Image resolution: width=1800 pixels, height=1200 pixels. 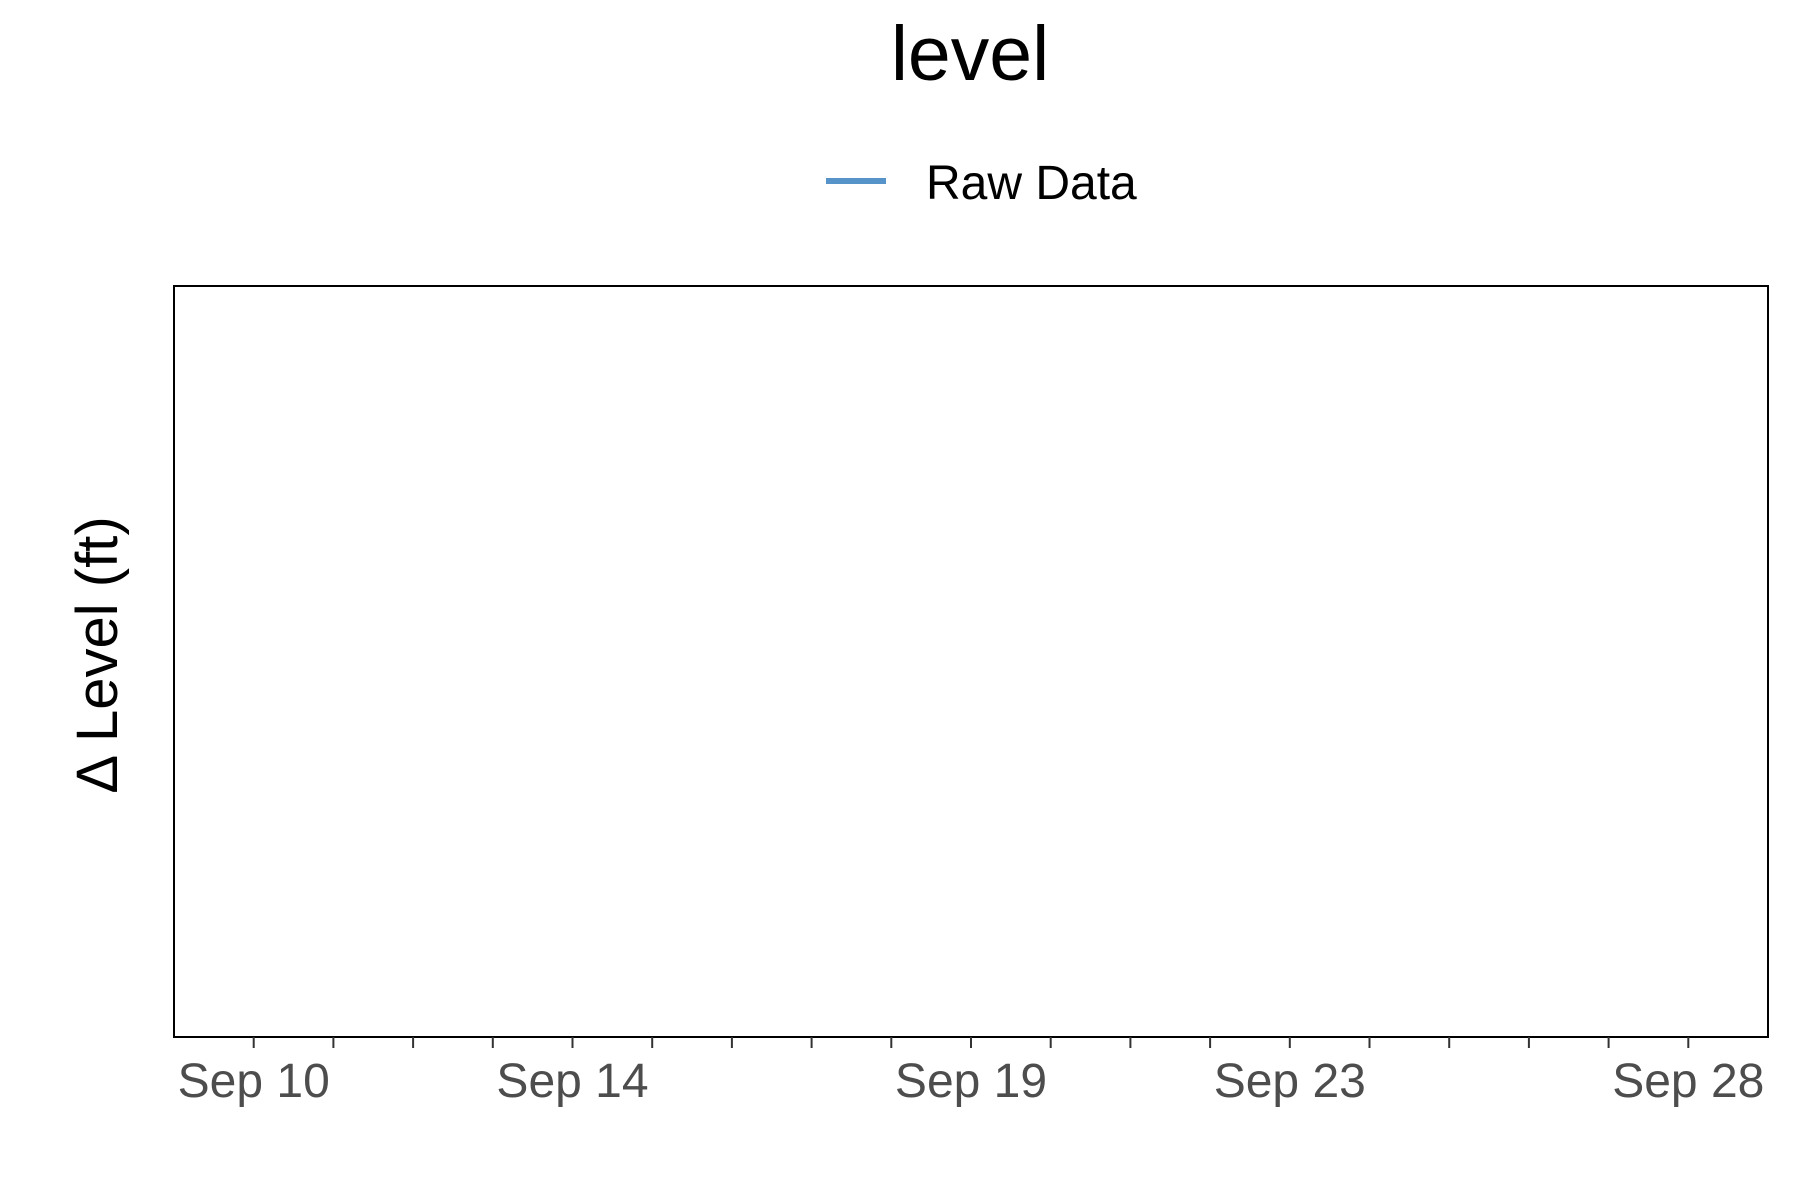 What do you see at coordinates (254, 1081) in the screenshot?
I see `x-tick-label-sep-10: Sep 10` at bounding box center [254, 1081].